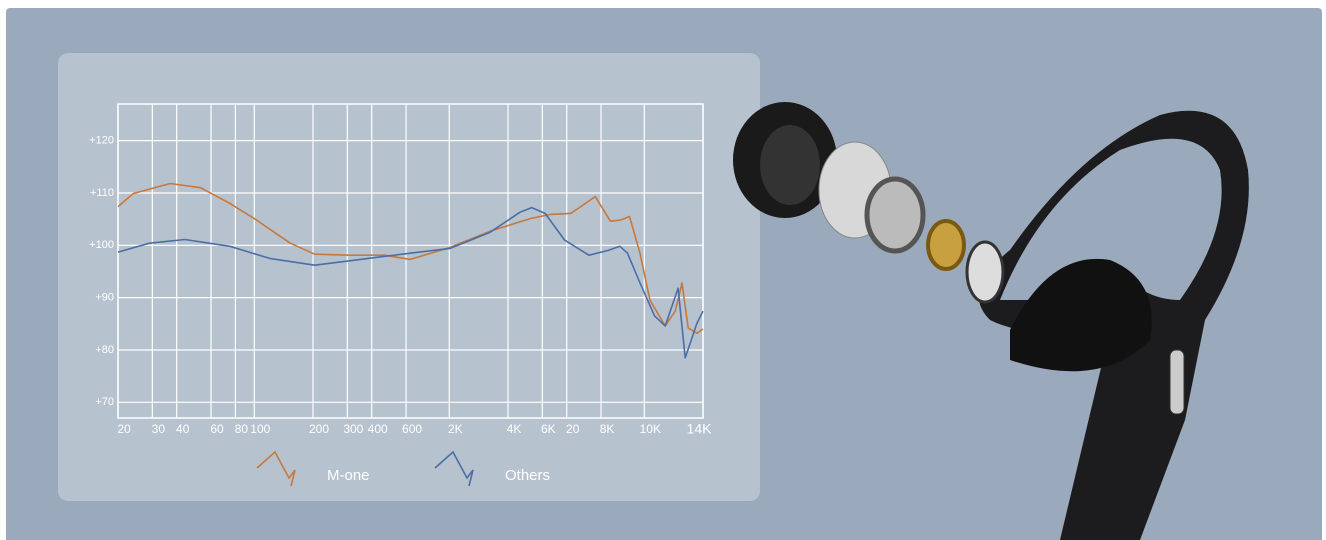 This screenshot has width=1326, height=540. What do you see at coordinates (514, 429) in the screenshot?
I see `x-tick-label: 4K` at bounding box center [514, 429].